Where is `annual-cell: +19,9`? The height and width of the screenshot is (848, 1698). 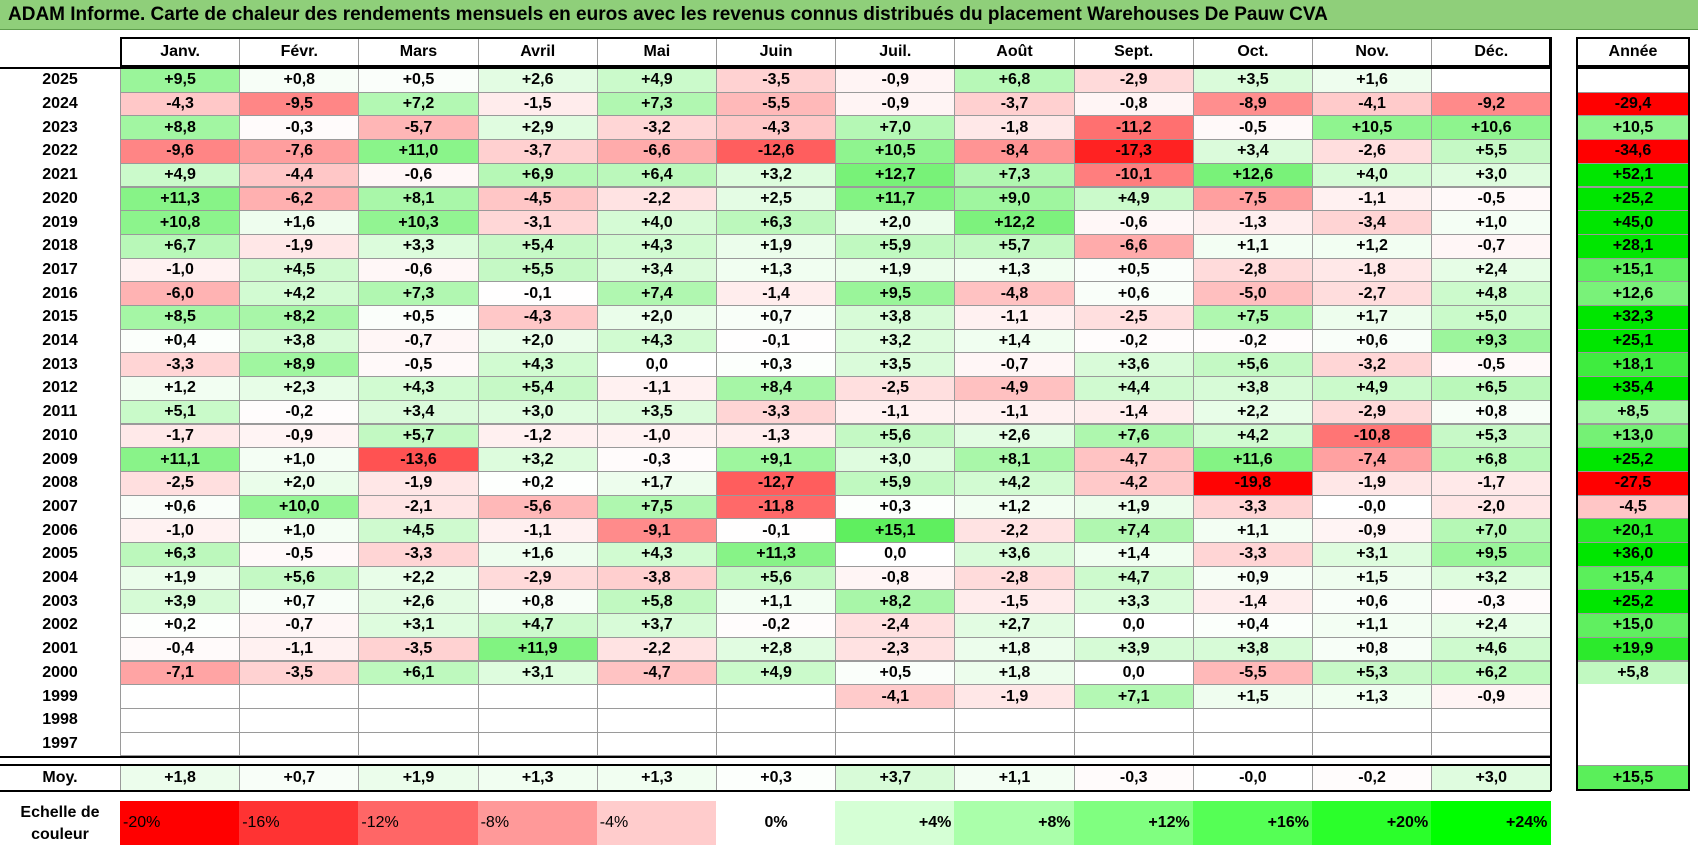
annual-cell: +19,9 is located at coordinates (1633, 649).